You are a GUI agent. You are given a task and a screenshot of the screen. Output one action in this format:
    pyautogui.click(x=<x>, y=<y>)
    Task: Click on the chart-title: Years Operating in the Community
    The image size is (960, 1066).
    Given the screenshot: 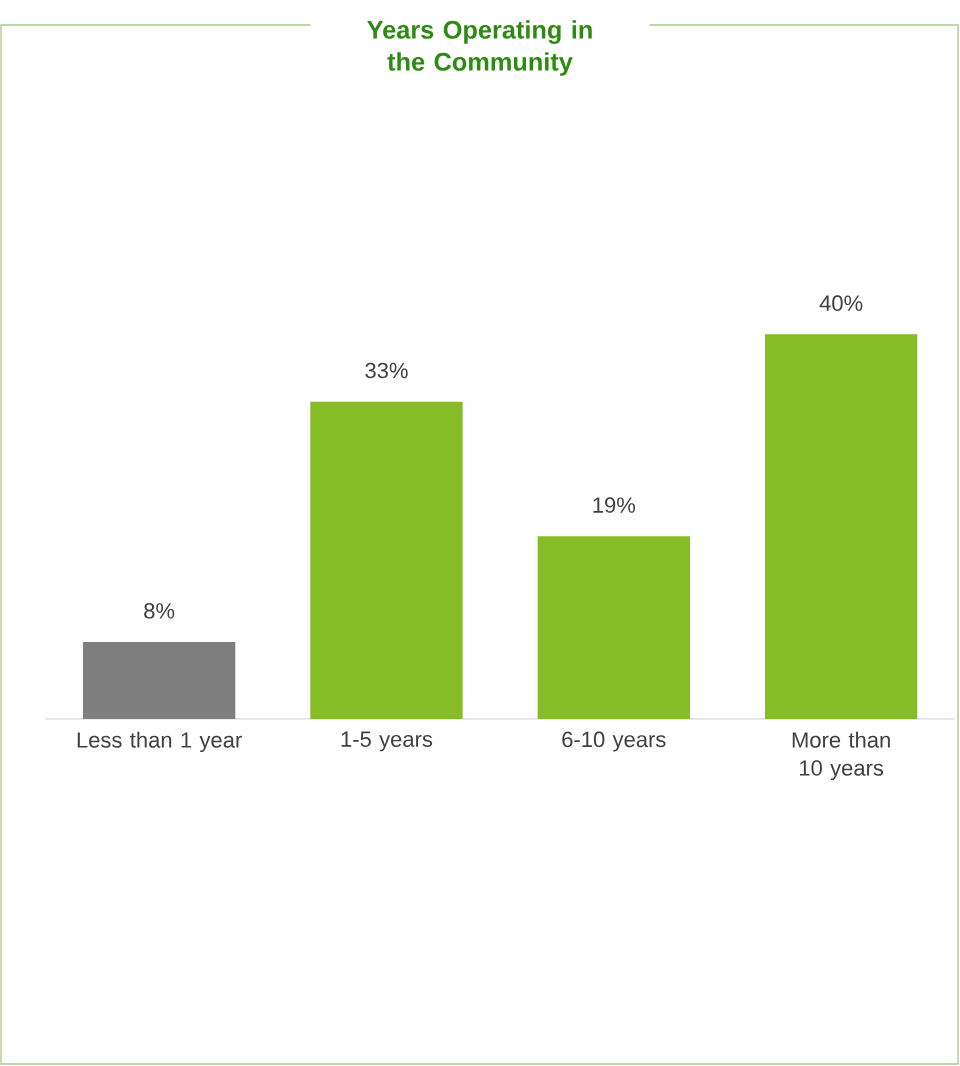 What is the action you would take?
    pyautogui.click(x=479, y=48)
    